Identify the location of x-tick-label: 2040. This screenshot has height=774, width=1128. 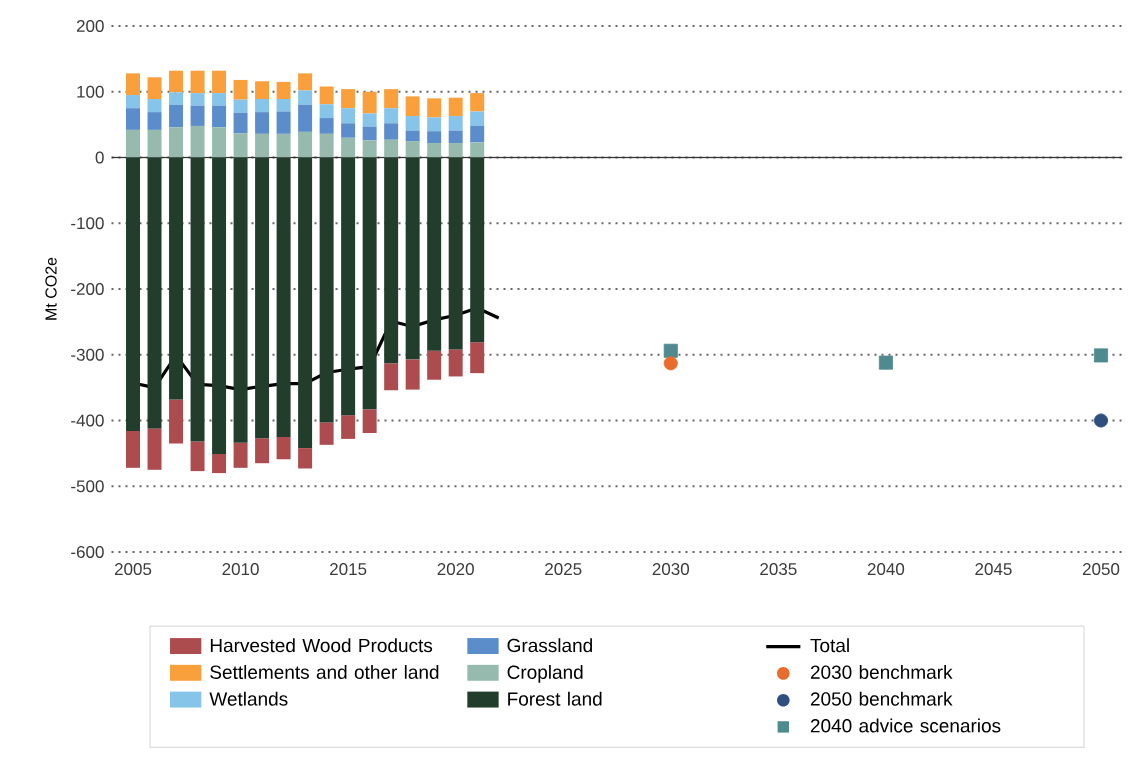
(886, 569).